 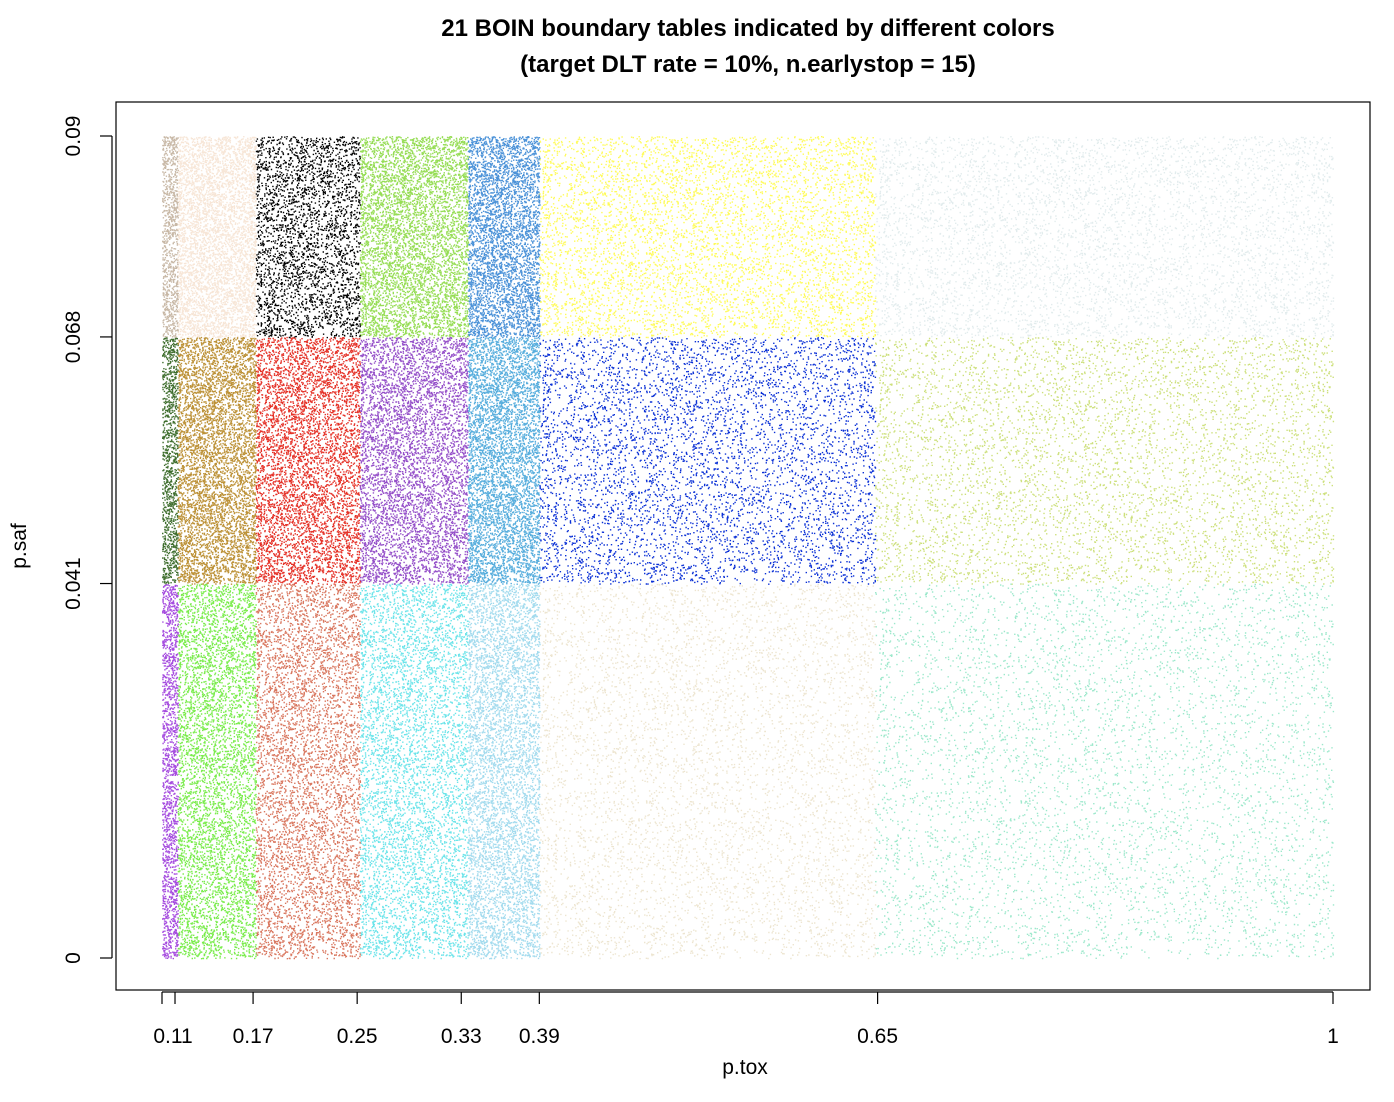 What do you see at coordinates (172, 1036) in the screenshot?
I see `x-tick-label-1: 0.11` at bounding box center [172, 1036].